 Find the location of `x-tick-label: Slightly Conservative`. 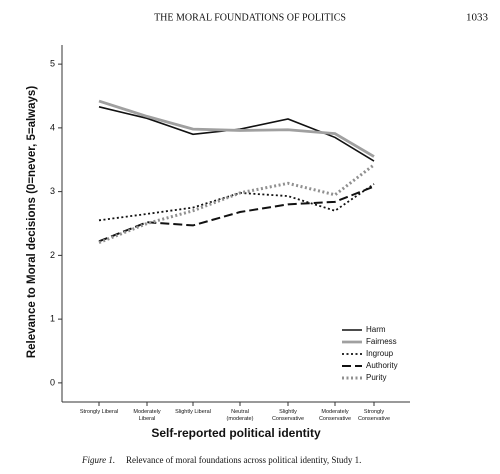

x-tick-label: Slightly Conservative is located at coordinates (288, 415).